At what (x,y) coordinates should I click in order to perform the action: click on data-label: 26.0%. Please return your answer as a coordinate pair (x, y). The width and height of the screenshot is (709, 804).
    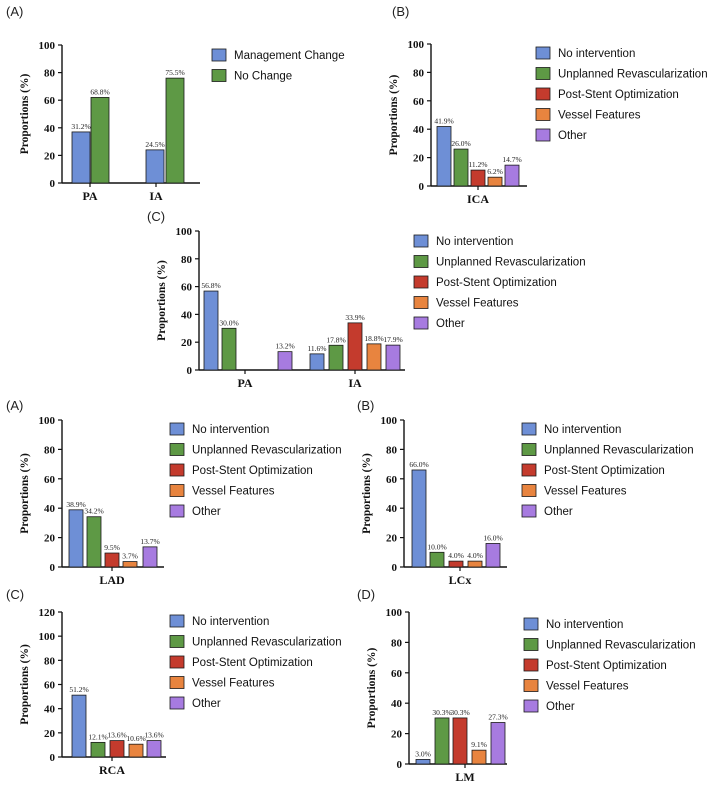
    Looking at the image, I should click on (460, 143).